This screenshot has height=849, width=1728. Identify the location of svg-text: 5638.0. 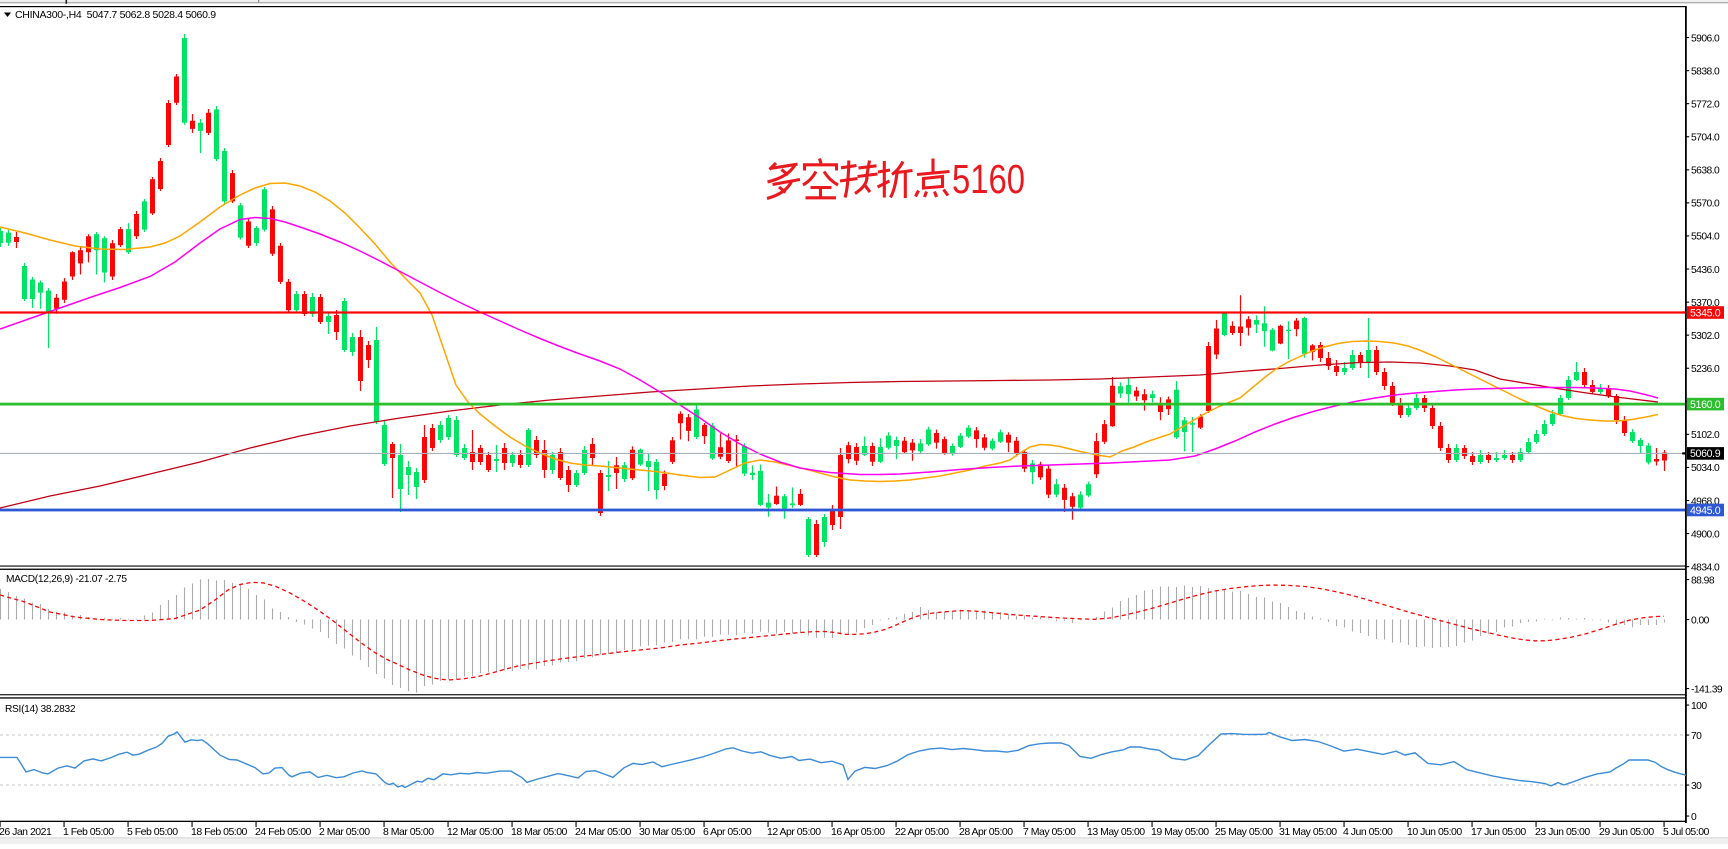
(1705, 171).